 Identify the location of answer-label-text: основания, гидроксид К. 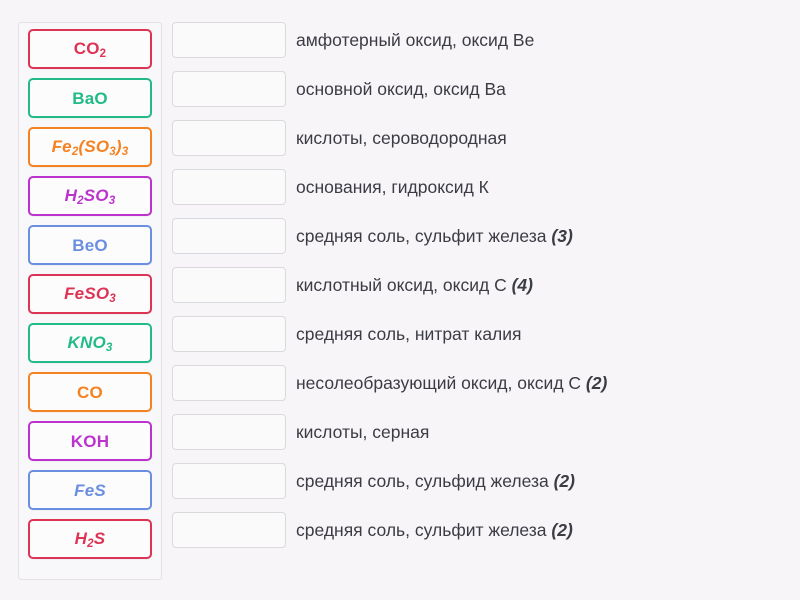
(392, 187).